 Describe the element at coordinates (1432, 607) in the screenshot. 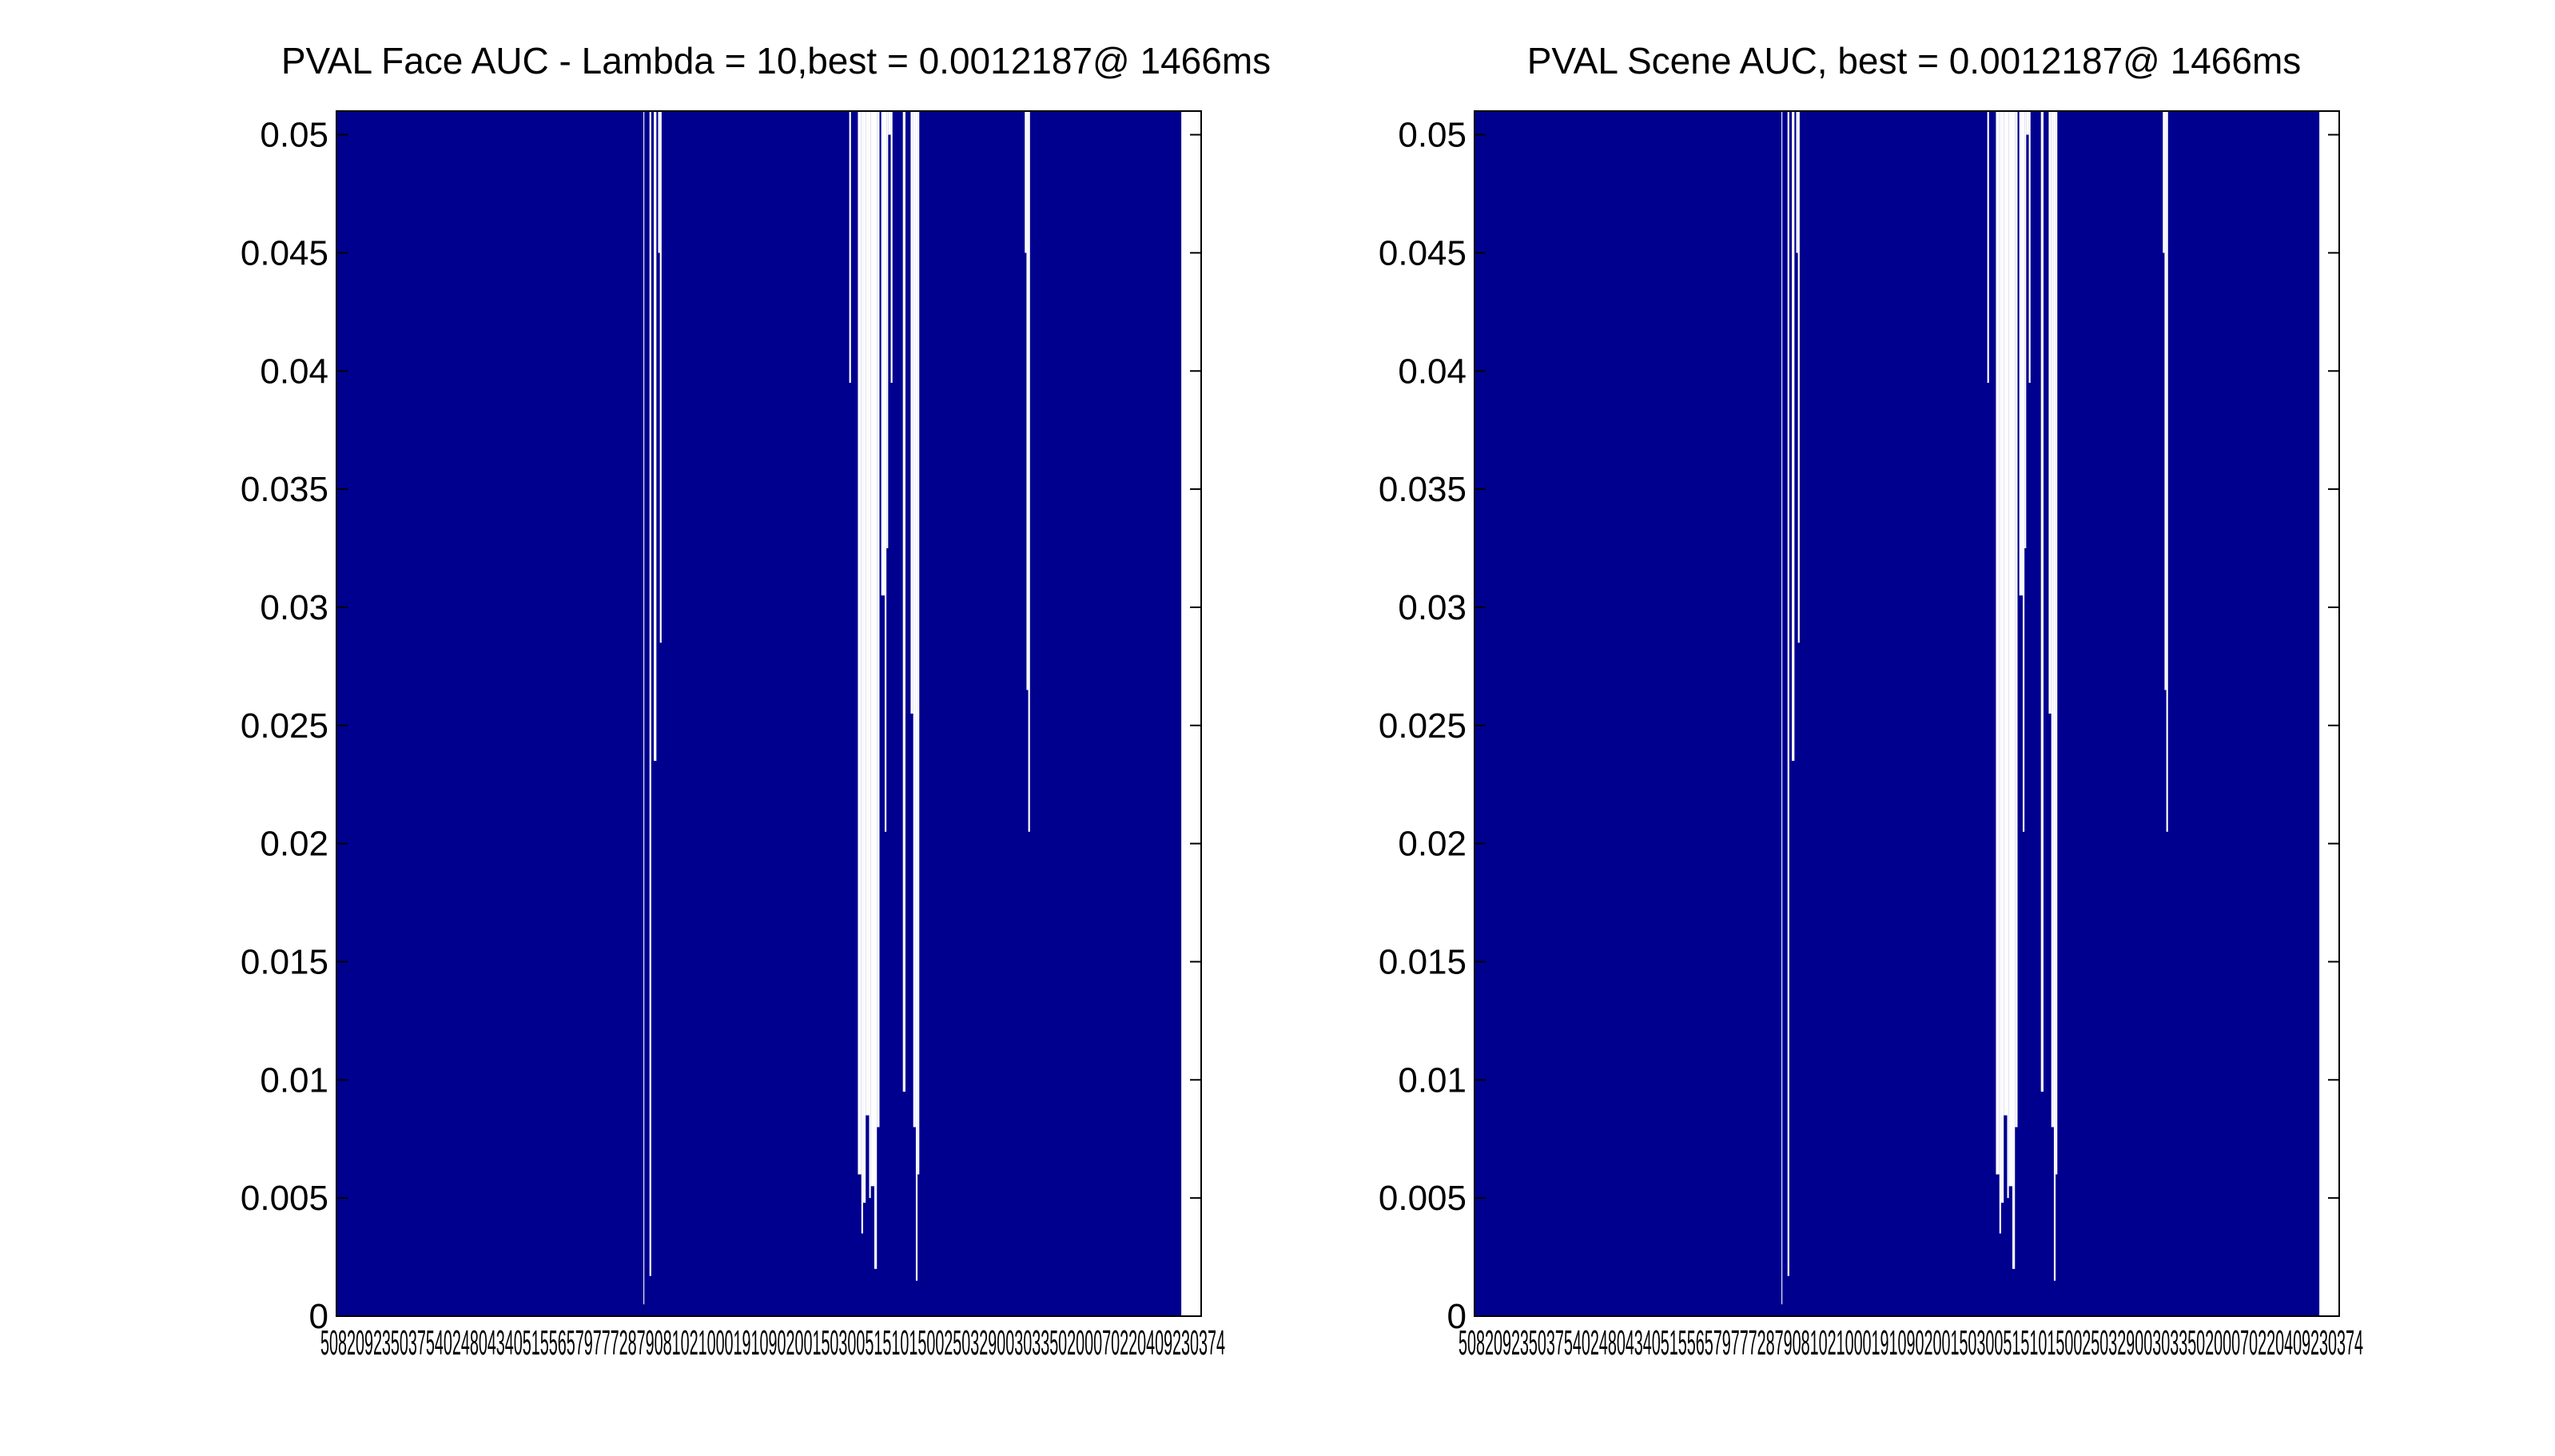

I see `scene-auc-ytick-label-6: 0.03` at that location.